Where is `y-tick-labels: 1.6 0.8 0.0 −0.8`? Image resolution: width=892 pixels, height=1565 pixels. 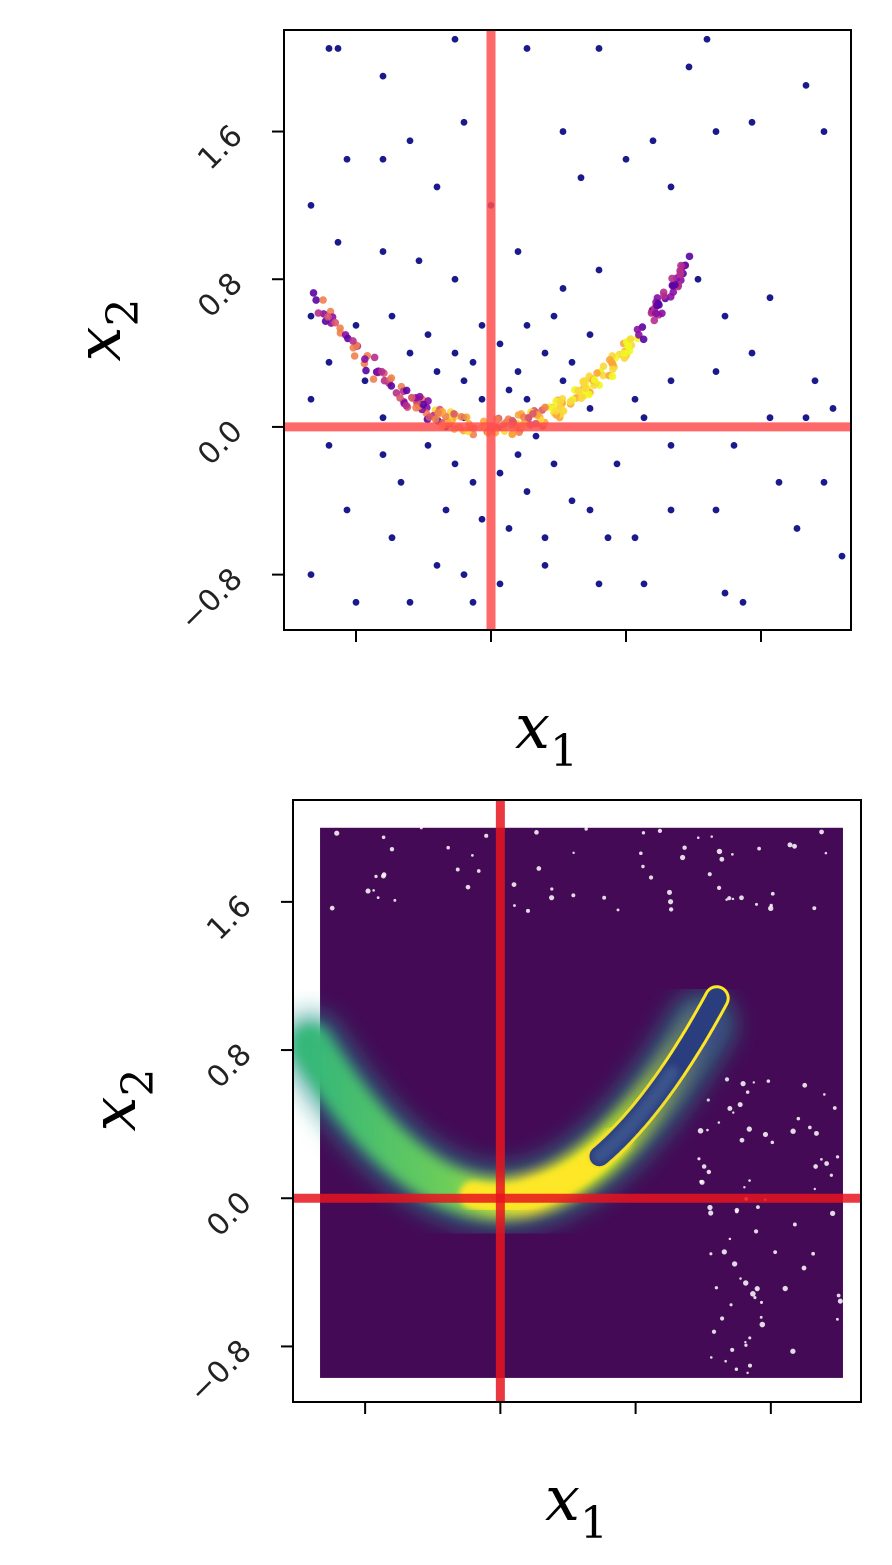
y-tick-labels: 1.6 0.8 0.0 −0.8 is located at coordinates (220, 1149).